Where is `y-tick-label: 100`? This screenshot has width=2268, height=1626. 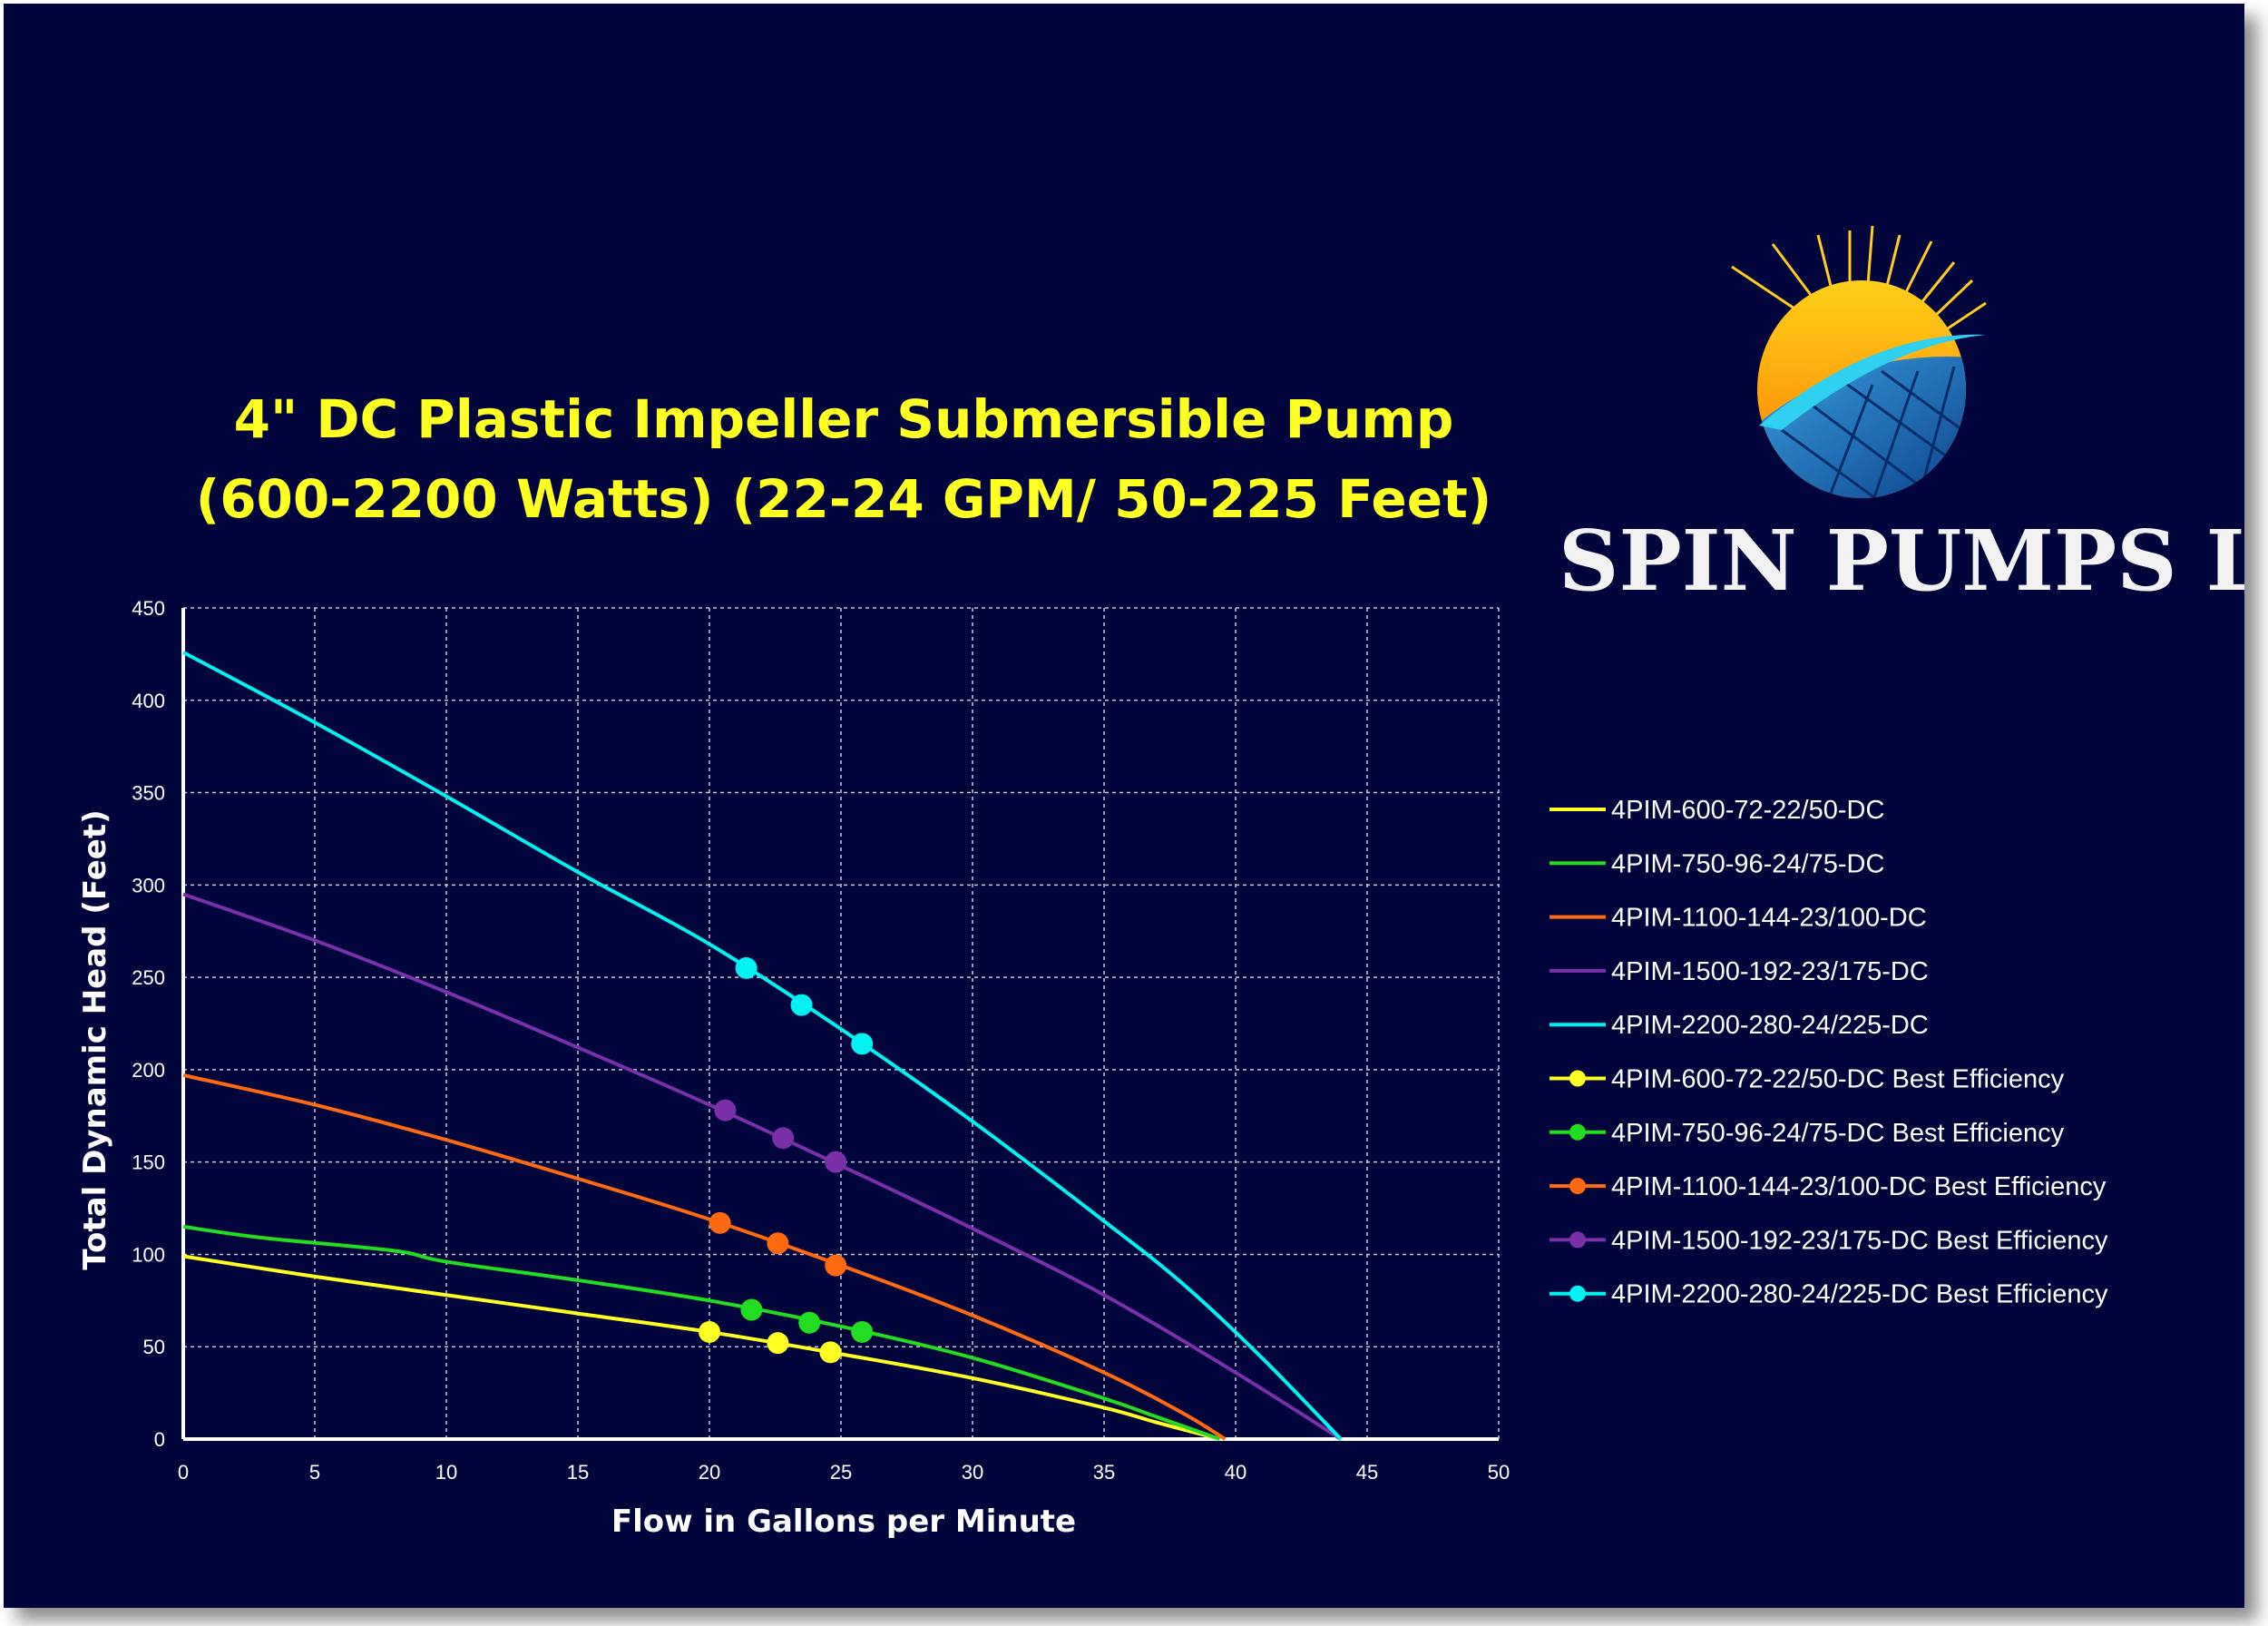 y-tick-label: 100 is located at coordinates (148, 1254).